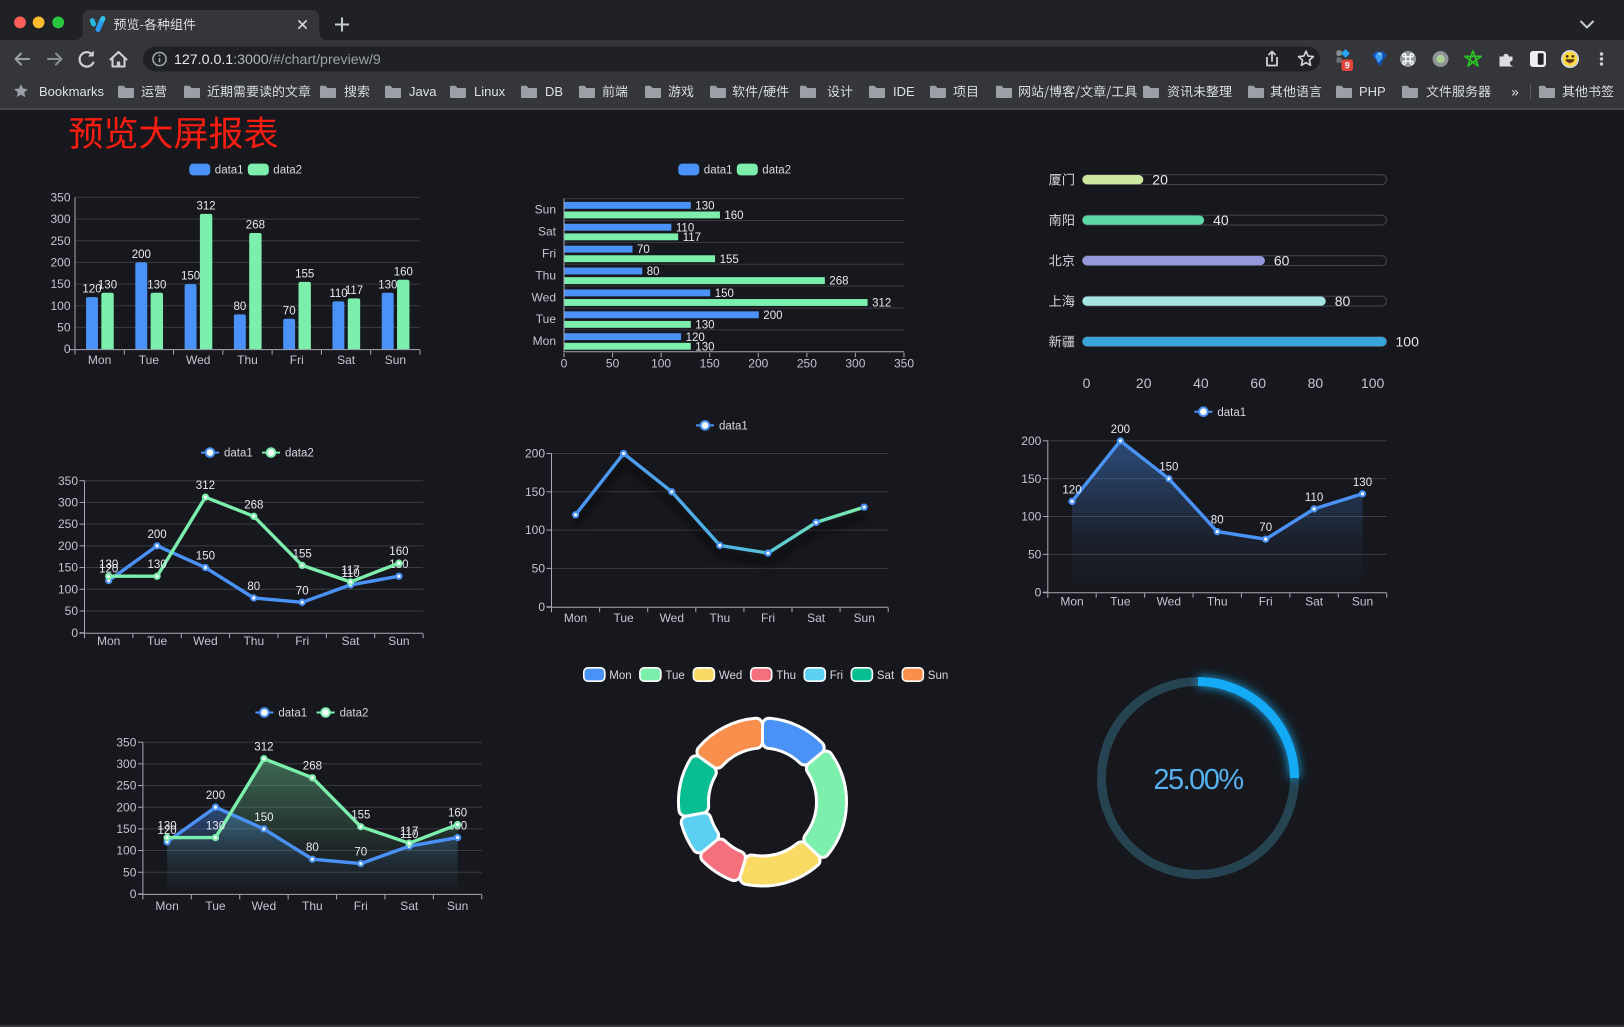 This screenshot has height=1027, width=1624. Describe the element at coordinates (1231, 413) in the screenshot. I see `svg-text: data1` at that location.